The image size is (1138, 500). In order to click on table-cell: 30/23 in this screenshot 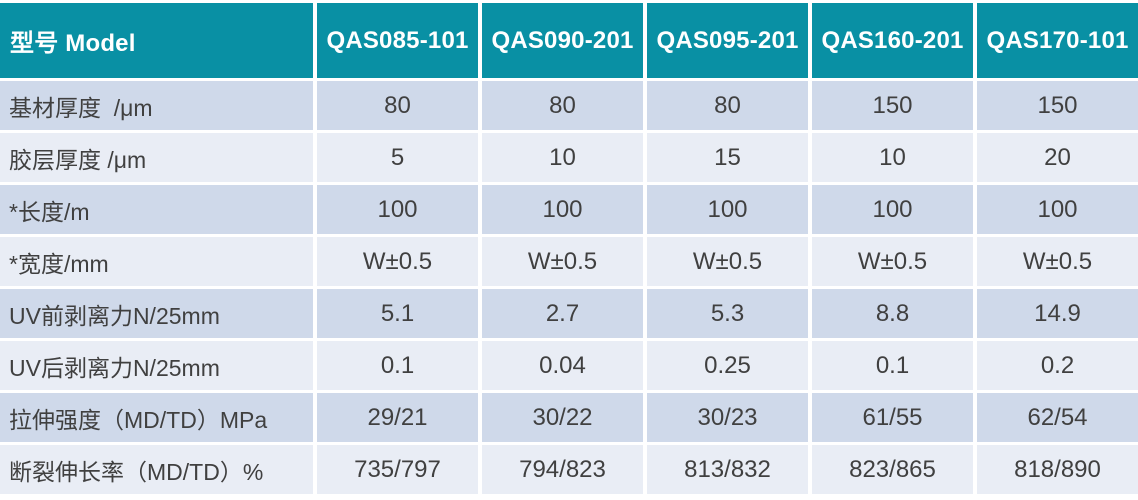, I will do `click(727, 417)`.